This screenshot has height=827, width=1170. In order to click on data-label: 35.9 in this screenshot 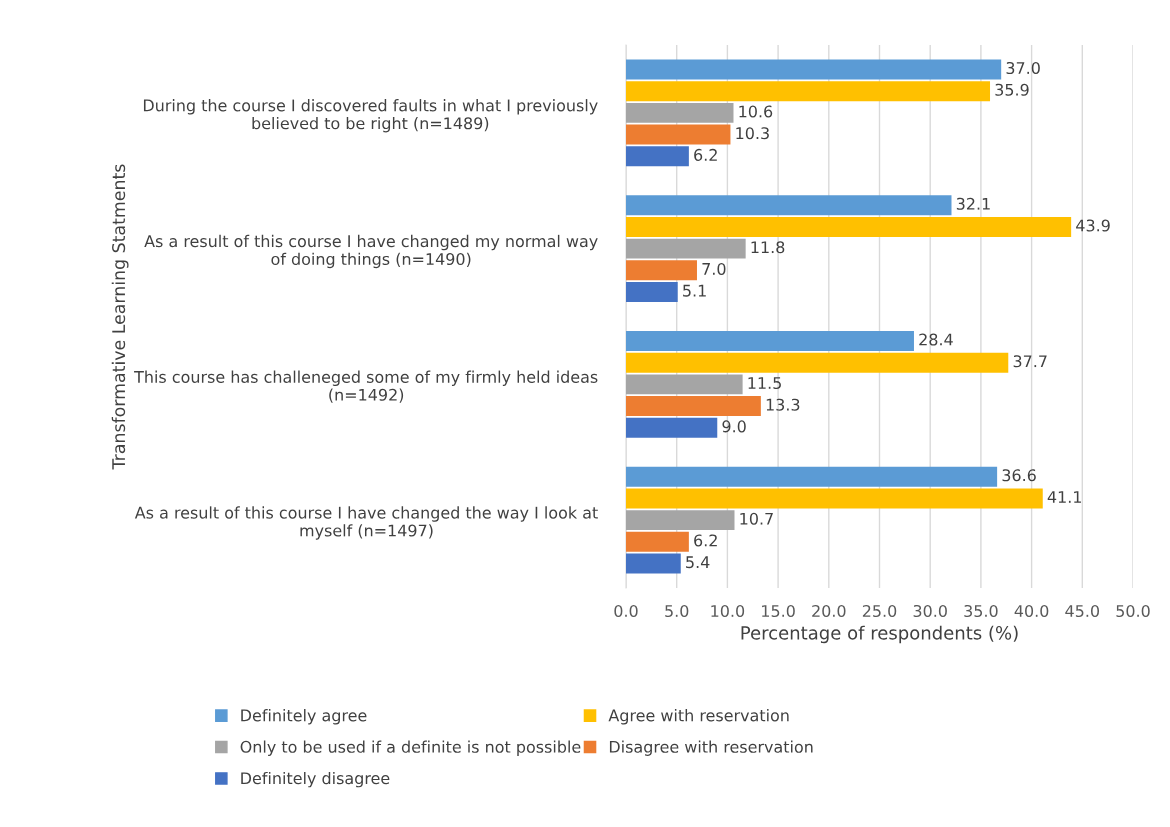, I will do `click(1012, 89)`.